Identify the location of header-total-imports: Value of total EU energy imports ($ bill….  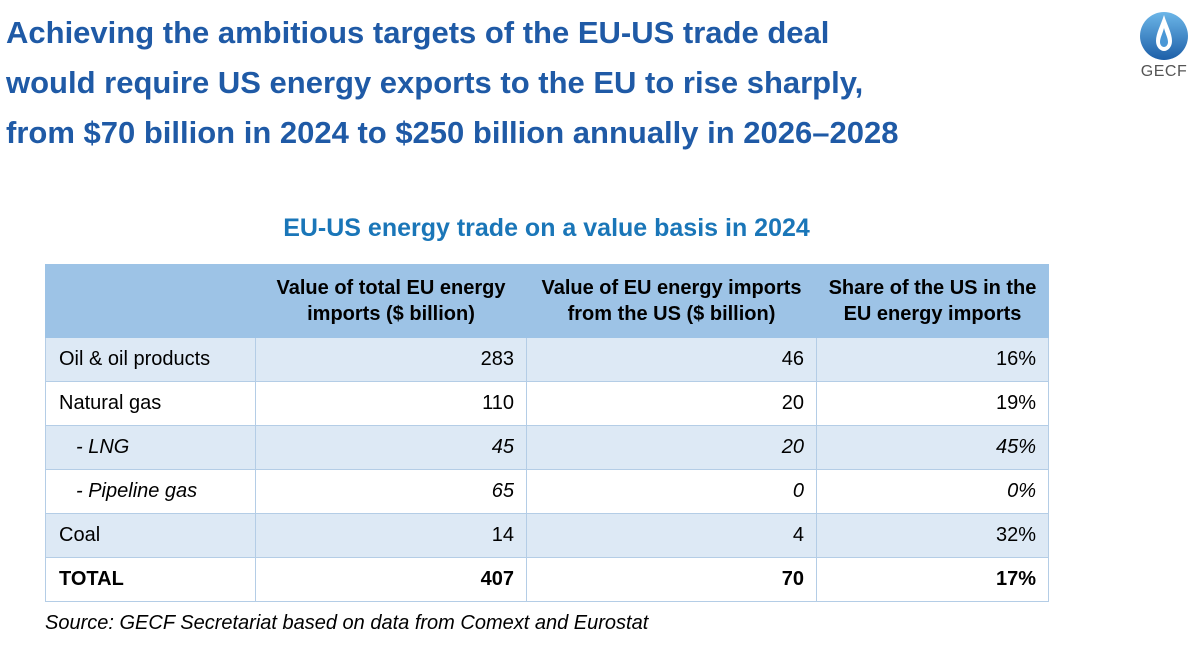
(391, 301).